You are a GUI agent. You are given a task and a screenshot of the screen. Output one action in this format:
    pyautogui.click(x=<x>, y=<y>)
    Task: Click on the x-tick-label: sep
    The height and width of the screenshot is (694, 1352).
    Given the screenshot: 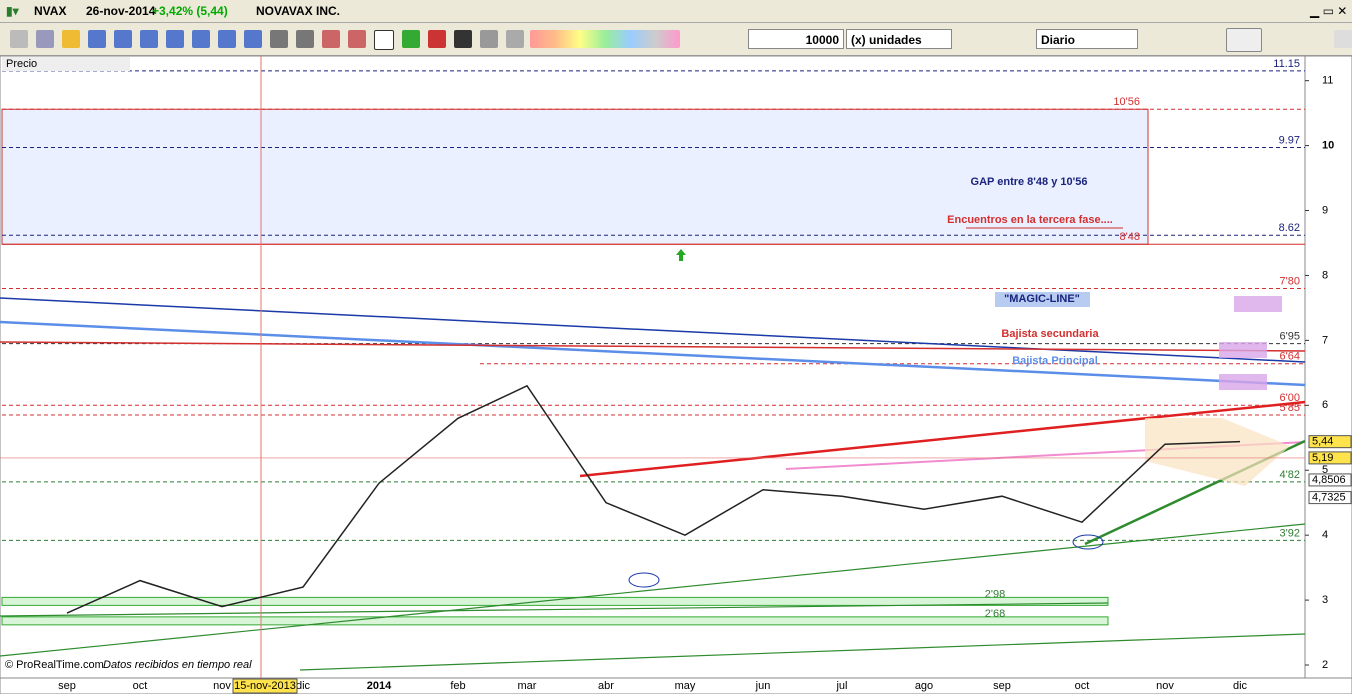 What is the action you would take?
    pyautogui.click(x=1002, y=686)
    